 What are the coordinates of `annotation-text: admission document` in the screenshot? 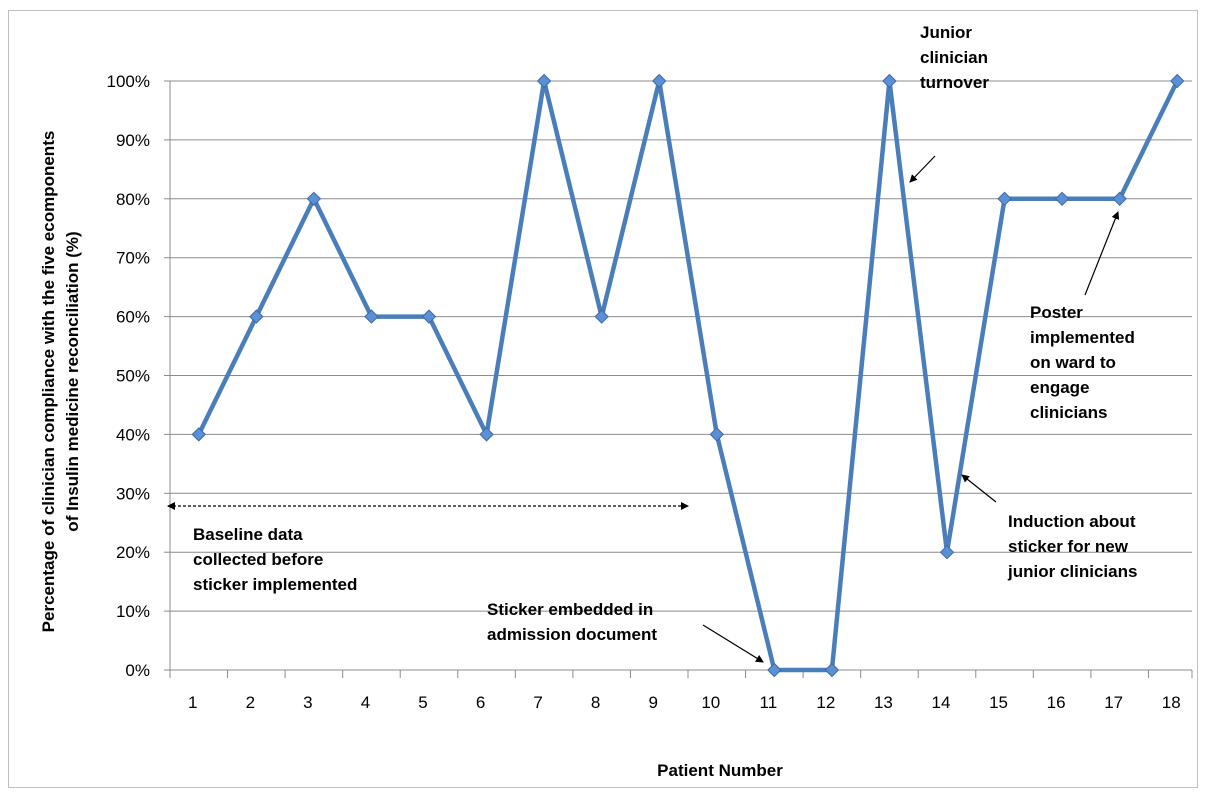 It's located at (572, 634).